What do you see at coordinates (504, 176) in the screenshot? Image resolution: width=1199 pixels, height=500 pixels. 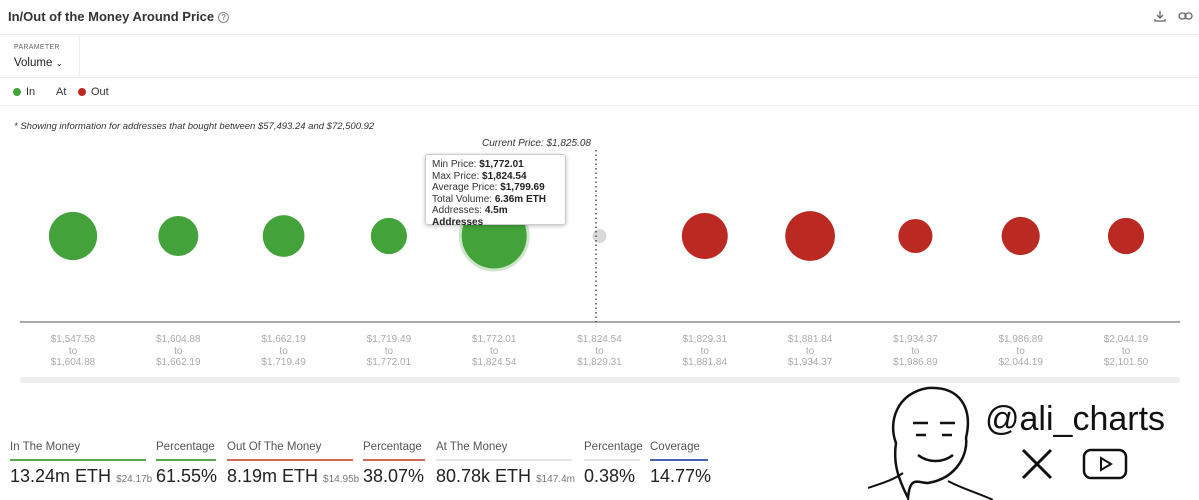 I see `tooltip-value: $1,824.54` at bounding box center [504, 176].